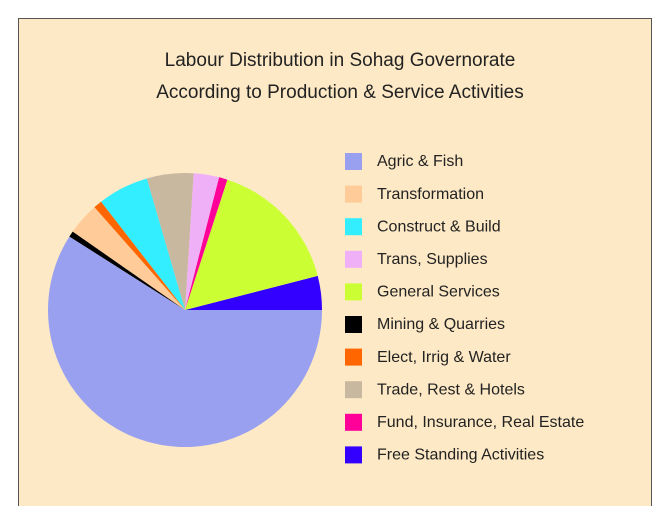 Image resolution: width=653 pixels, height=506 pixels. What do you see at coordinates (438, 292) in the screenshot?
I see `legend-label: General Services` at bounding box center [438, 292].